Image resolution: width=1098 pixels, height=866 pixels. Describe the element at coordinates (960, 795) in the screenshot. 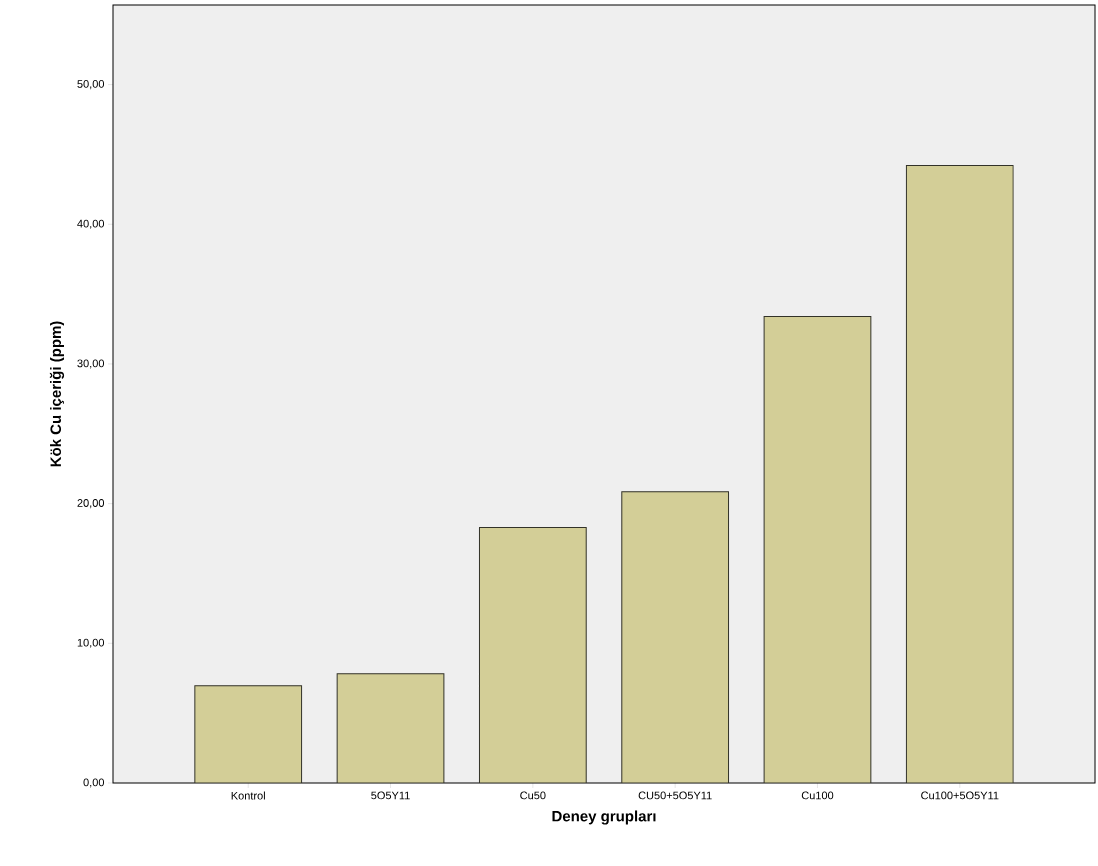

I see `x-tick-label: Cu100+5O5Y11` at that location.